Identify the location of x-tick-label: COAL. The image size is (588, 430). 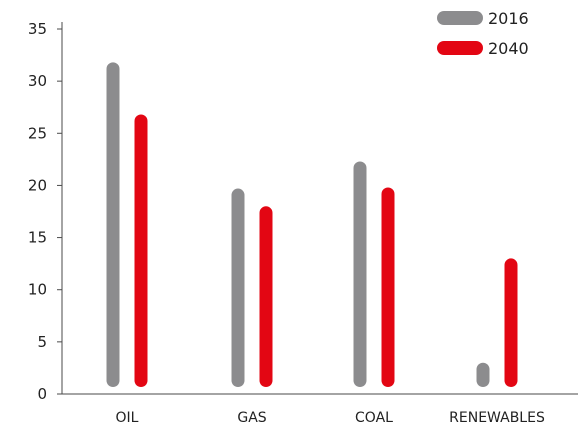
(374, 418).